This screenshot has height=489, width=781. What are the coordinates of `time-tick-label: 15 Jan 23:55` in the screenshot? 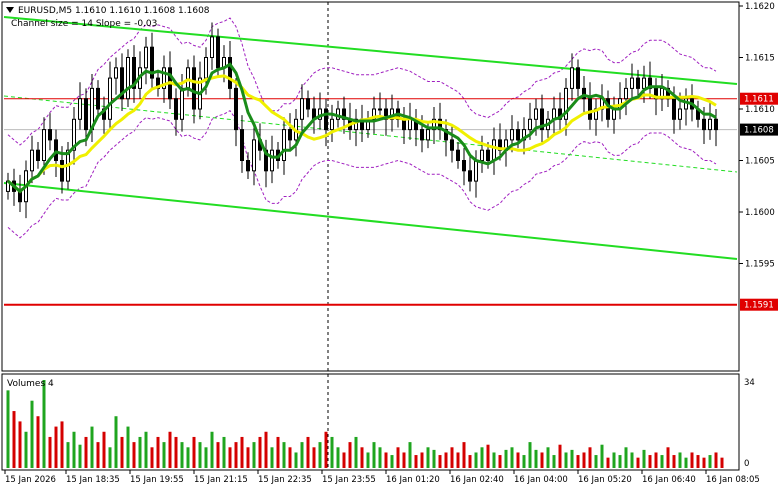 It's located at (349, 480).